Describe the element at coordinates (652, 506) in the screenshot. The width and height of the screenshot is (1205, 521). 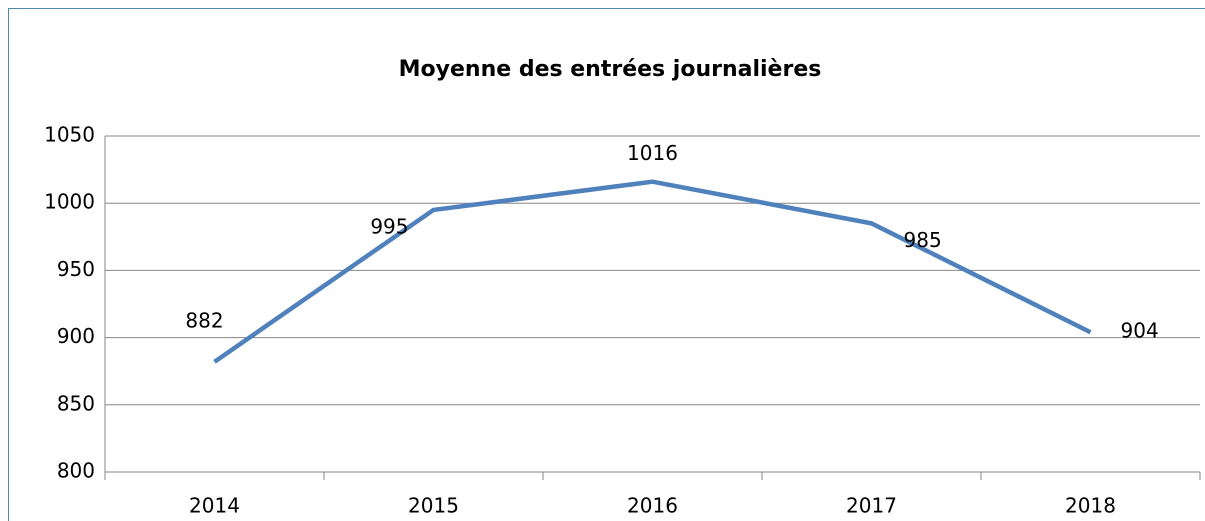
I see `x-tick-label: 2016` at that location.